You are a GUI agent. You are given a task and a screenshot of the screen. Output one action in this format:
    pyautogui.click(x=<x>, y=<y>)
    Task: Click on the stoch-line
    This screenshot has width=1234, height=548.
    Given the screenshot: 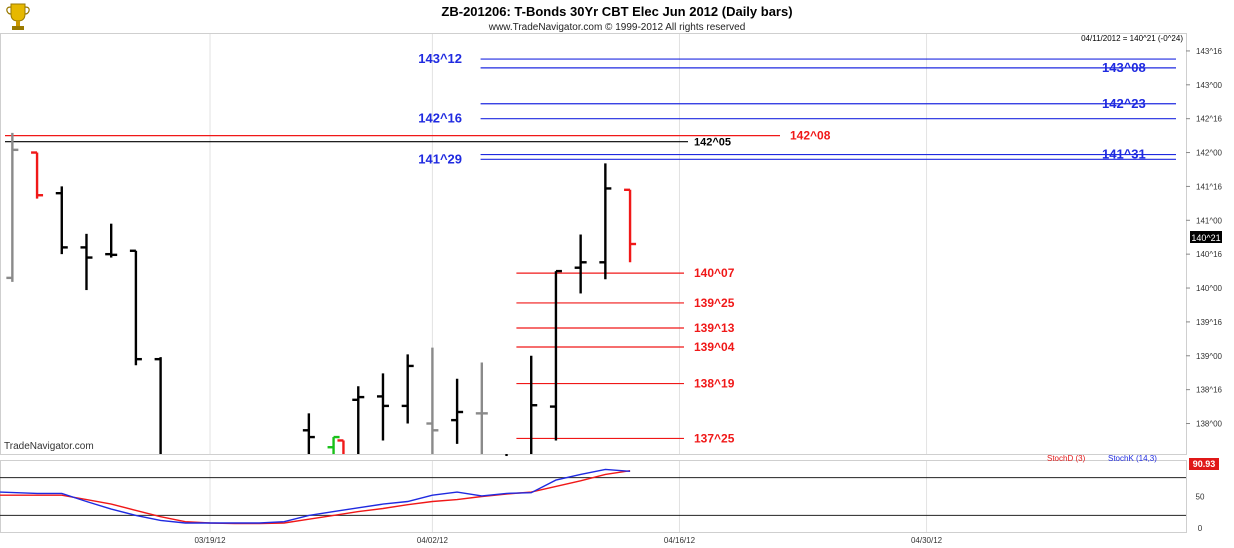 What is the action you would take?
    pyautogui.click(x=315, y=496)
    